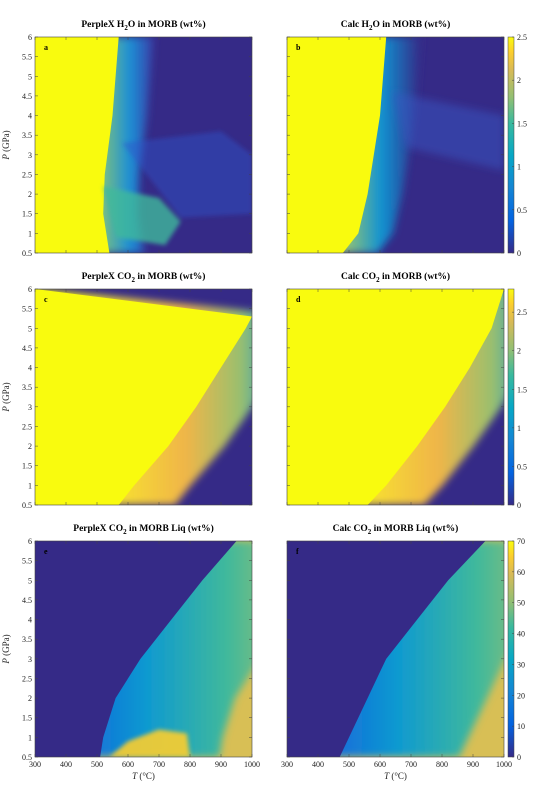  I want to click on heatmap-c, so click(143, 397).